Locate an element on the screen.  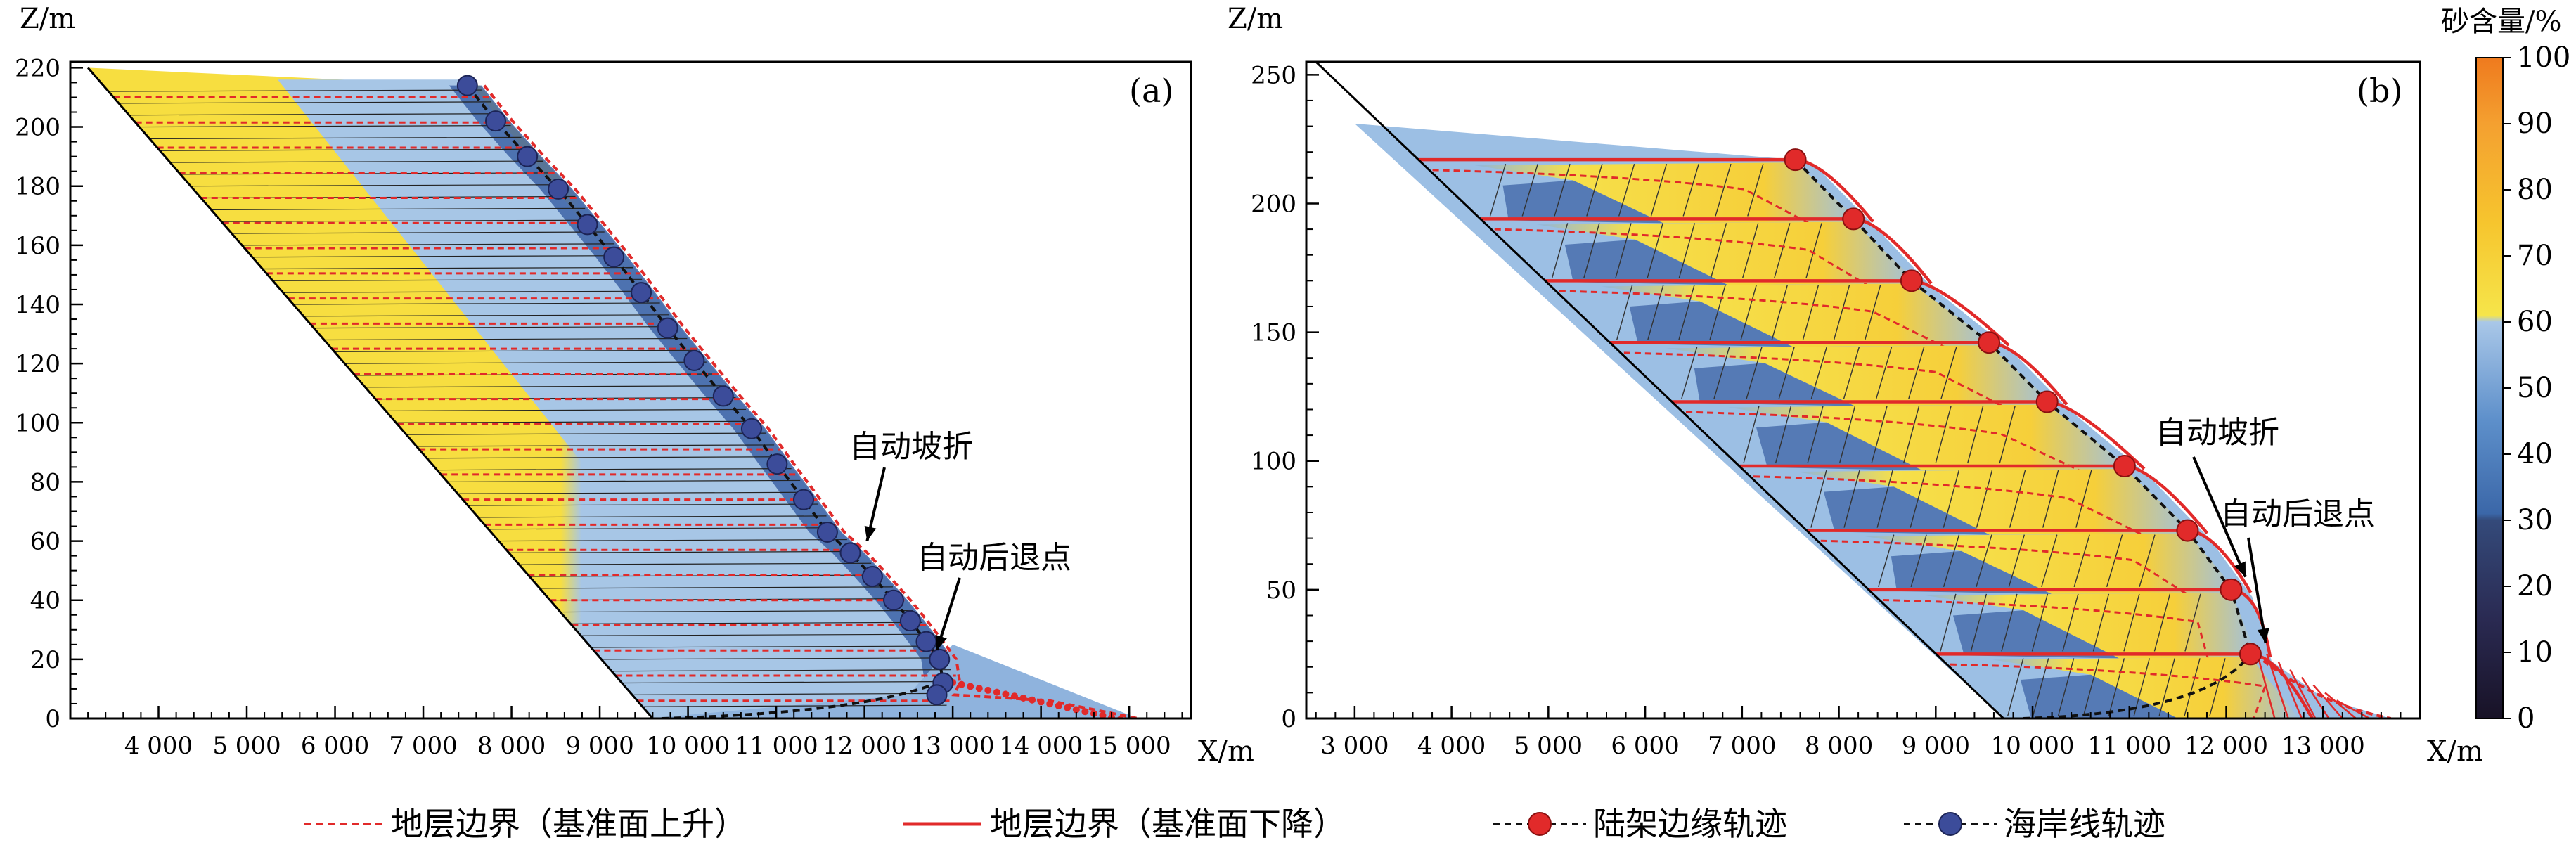
legend-label-shoreline: 海岸线轨迹 is located at coordinates (2084, 824).